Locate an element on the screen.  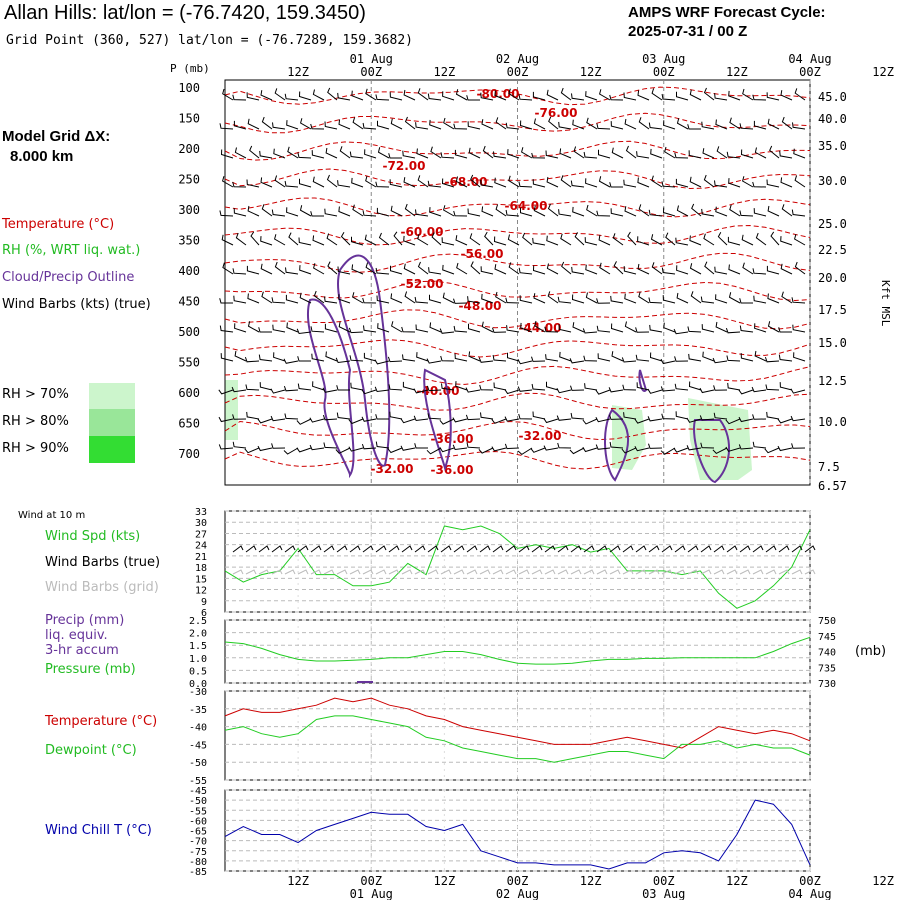
height-axis-label: Kft MSL is located at coordinates (885, 303).